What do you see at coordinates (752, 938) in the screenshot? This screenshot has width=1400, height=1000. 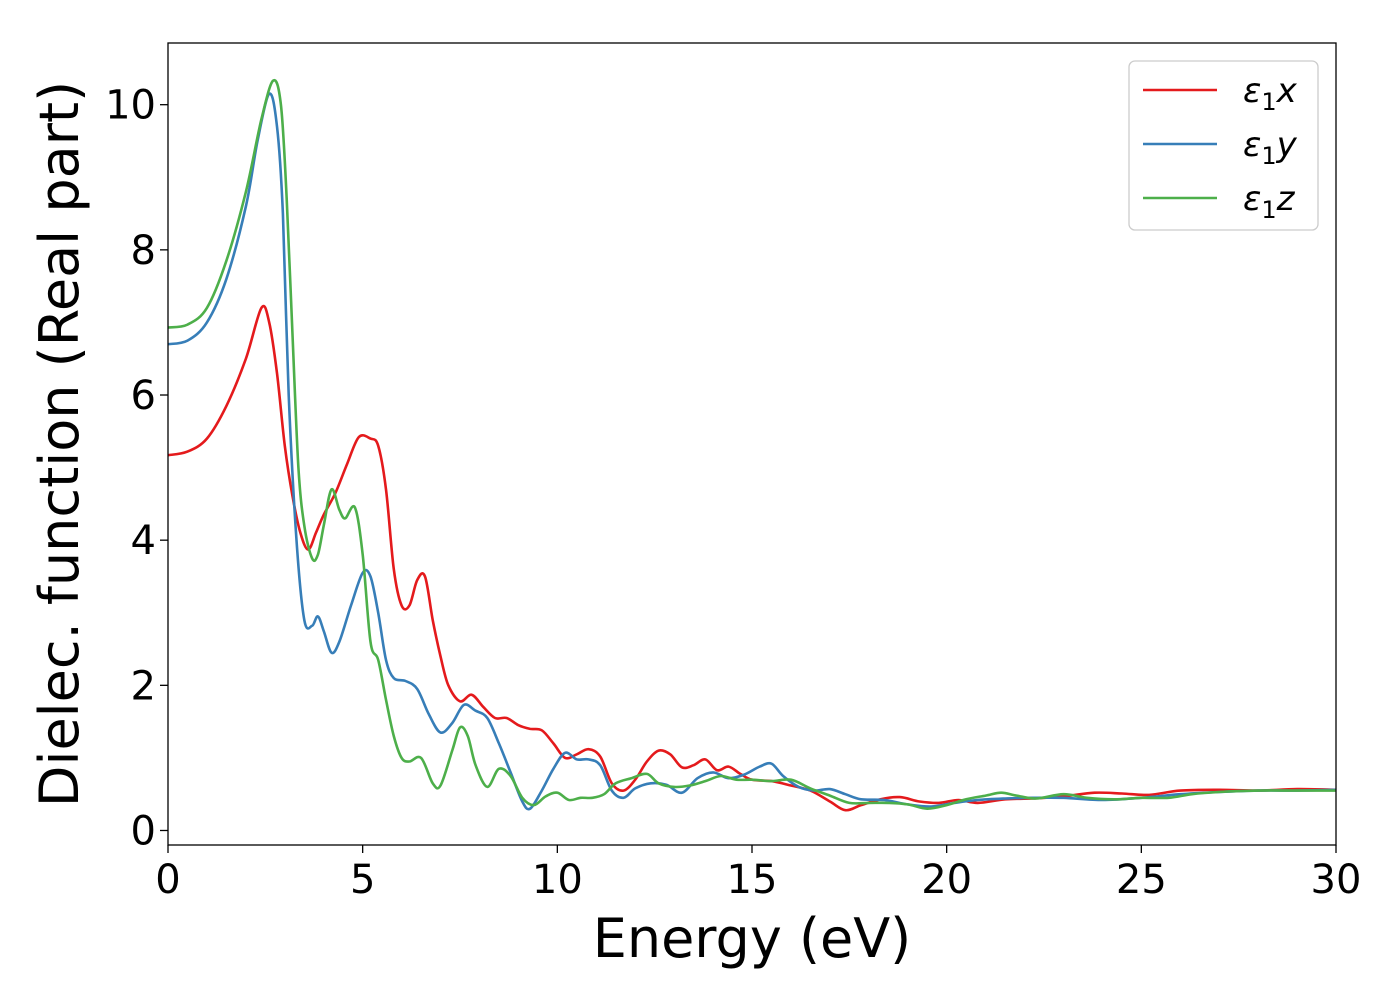 I see `x-axis-label: Energy (eV)` at bounding box center [752, 938].